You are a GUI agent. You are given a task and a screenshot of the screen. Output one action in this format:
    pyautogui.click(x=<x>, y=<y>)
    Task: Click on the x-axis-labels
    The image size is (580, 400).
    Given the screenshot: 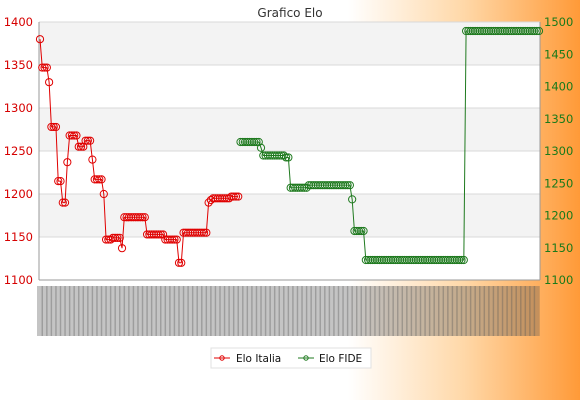 What is the action you would take?
    pyautogui.click(x=288, y=311)
    